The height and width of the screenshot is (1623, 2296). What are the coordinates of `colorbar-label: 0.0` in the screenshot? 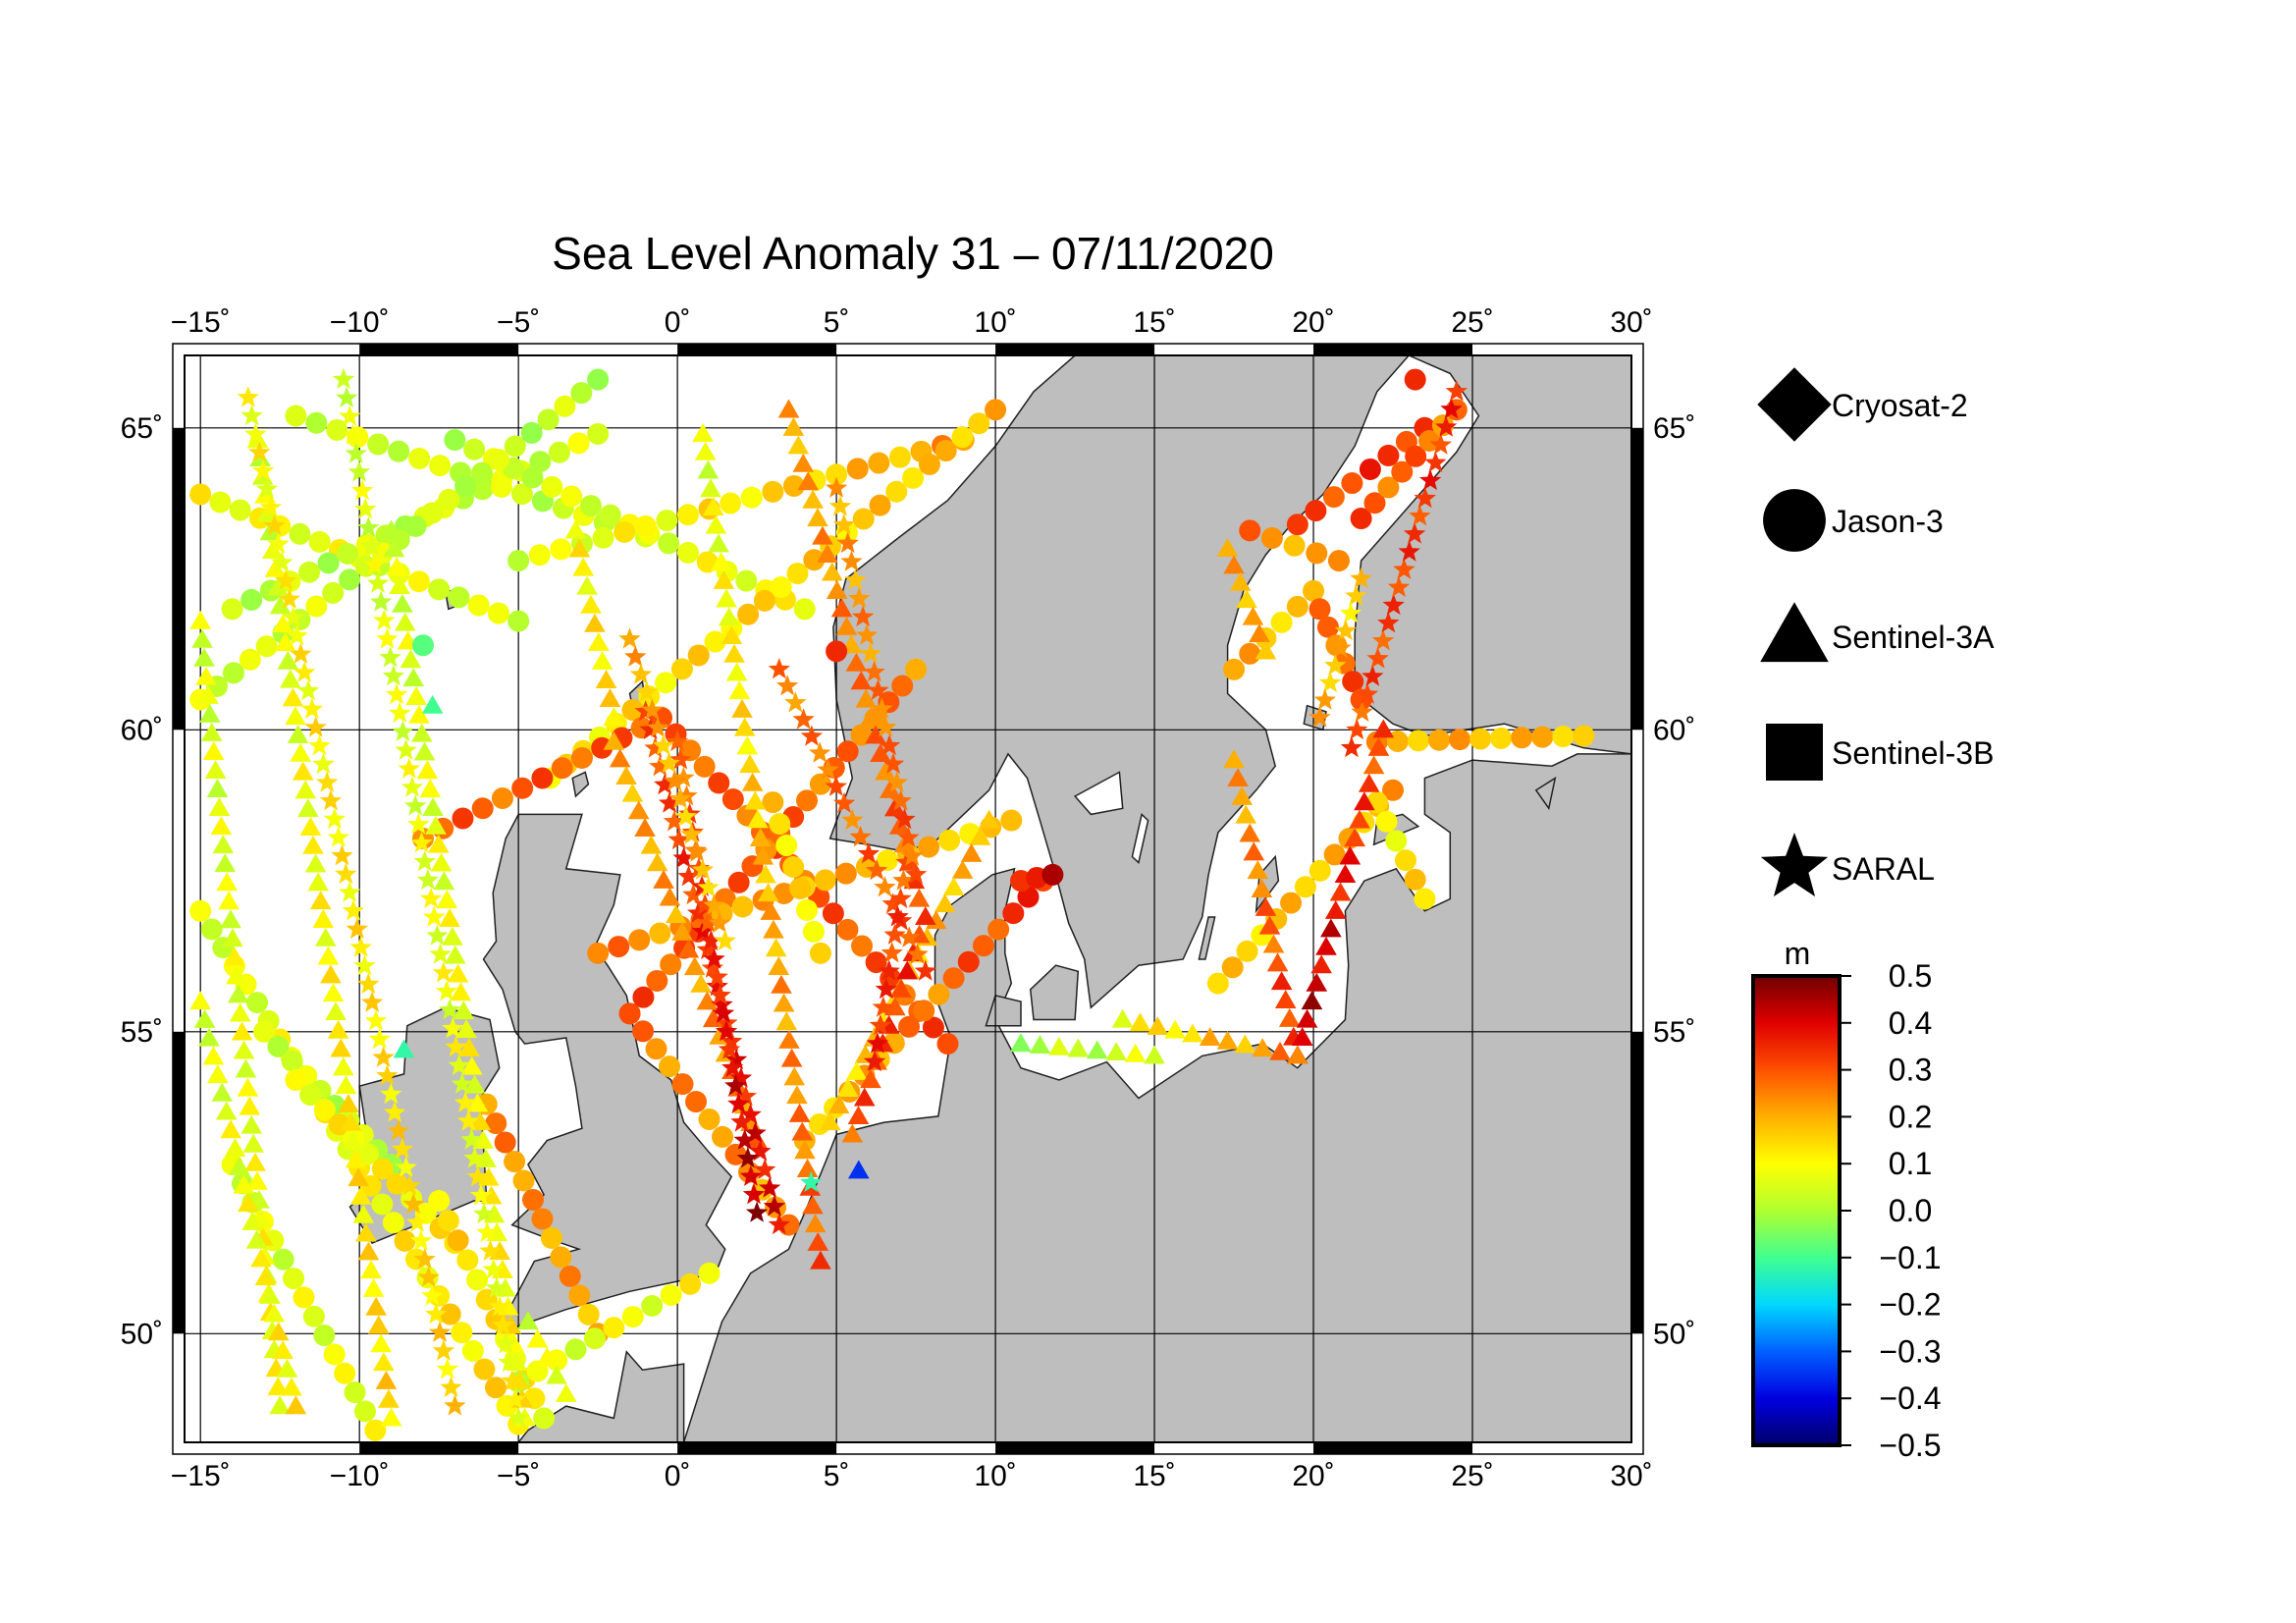 It's located at (1910, 1210).